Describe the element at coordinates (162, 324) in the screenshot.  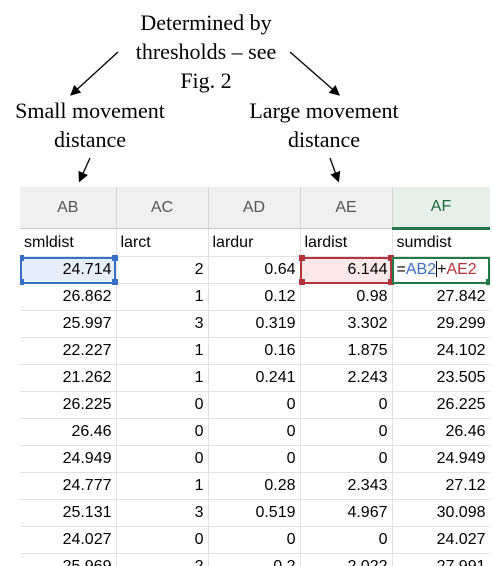
I see `cell-ac4: 3` at that location.